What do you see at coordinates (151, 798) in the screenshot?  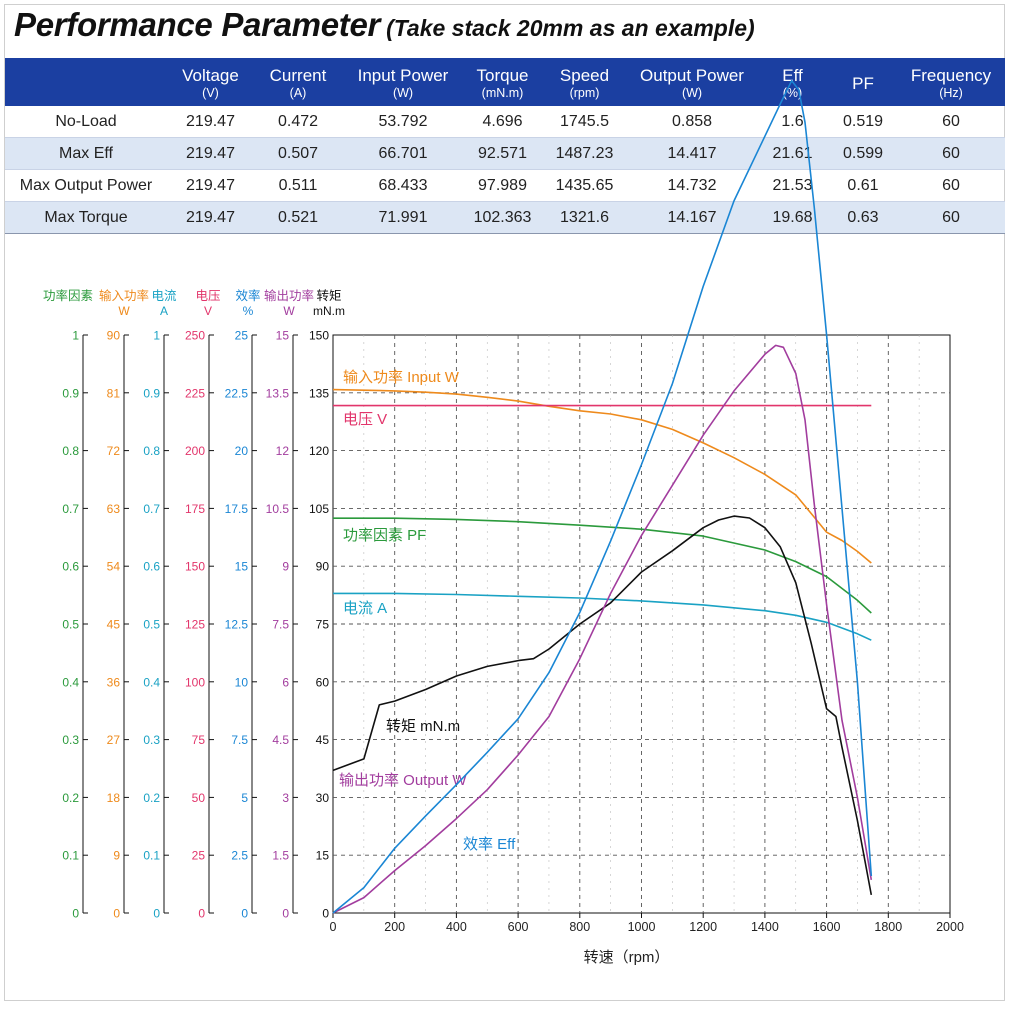 I see `y-tick-label-current: 0.2` at bounding box center [151, 798].